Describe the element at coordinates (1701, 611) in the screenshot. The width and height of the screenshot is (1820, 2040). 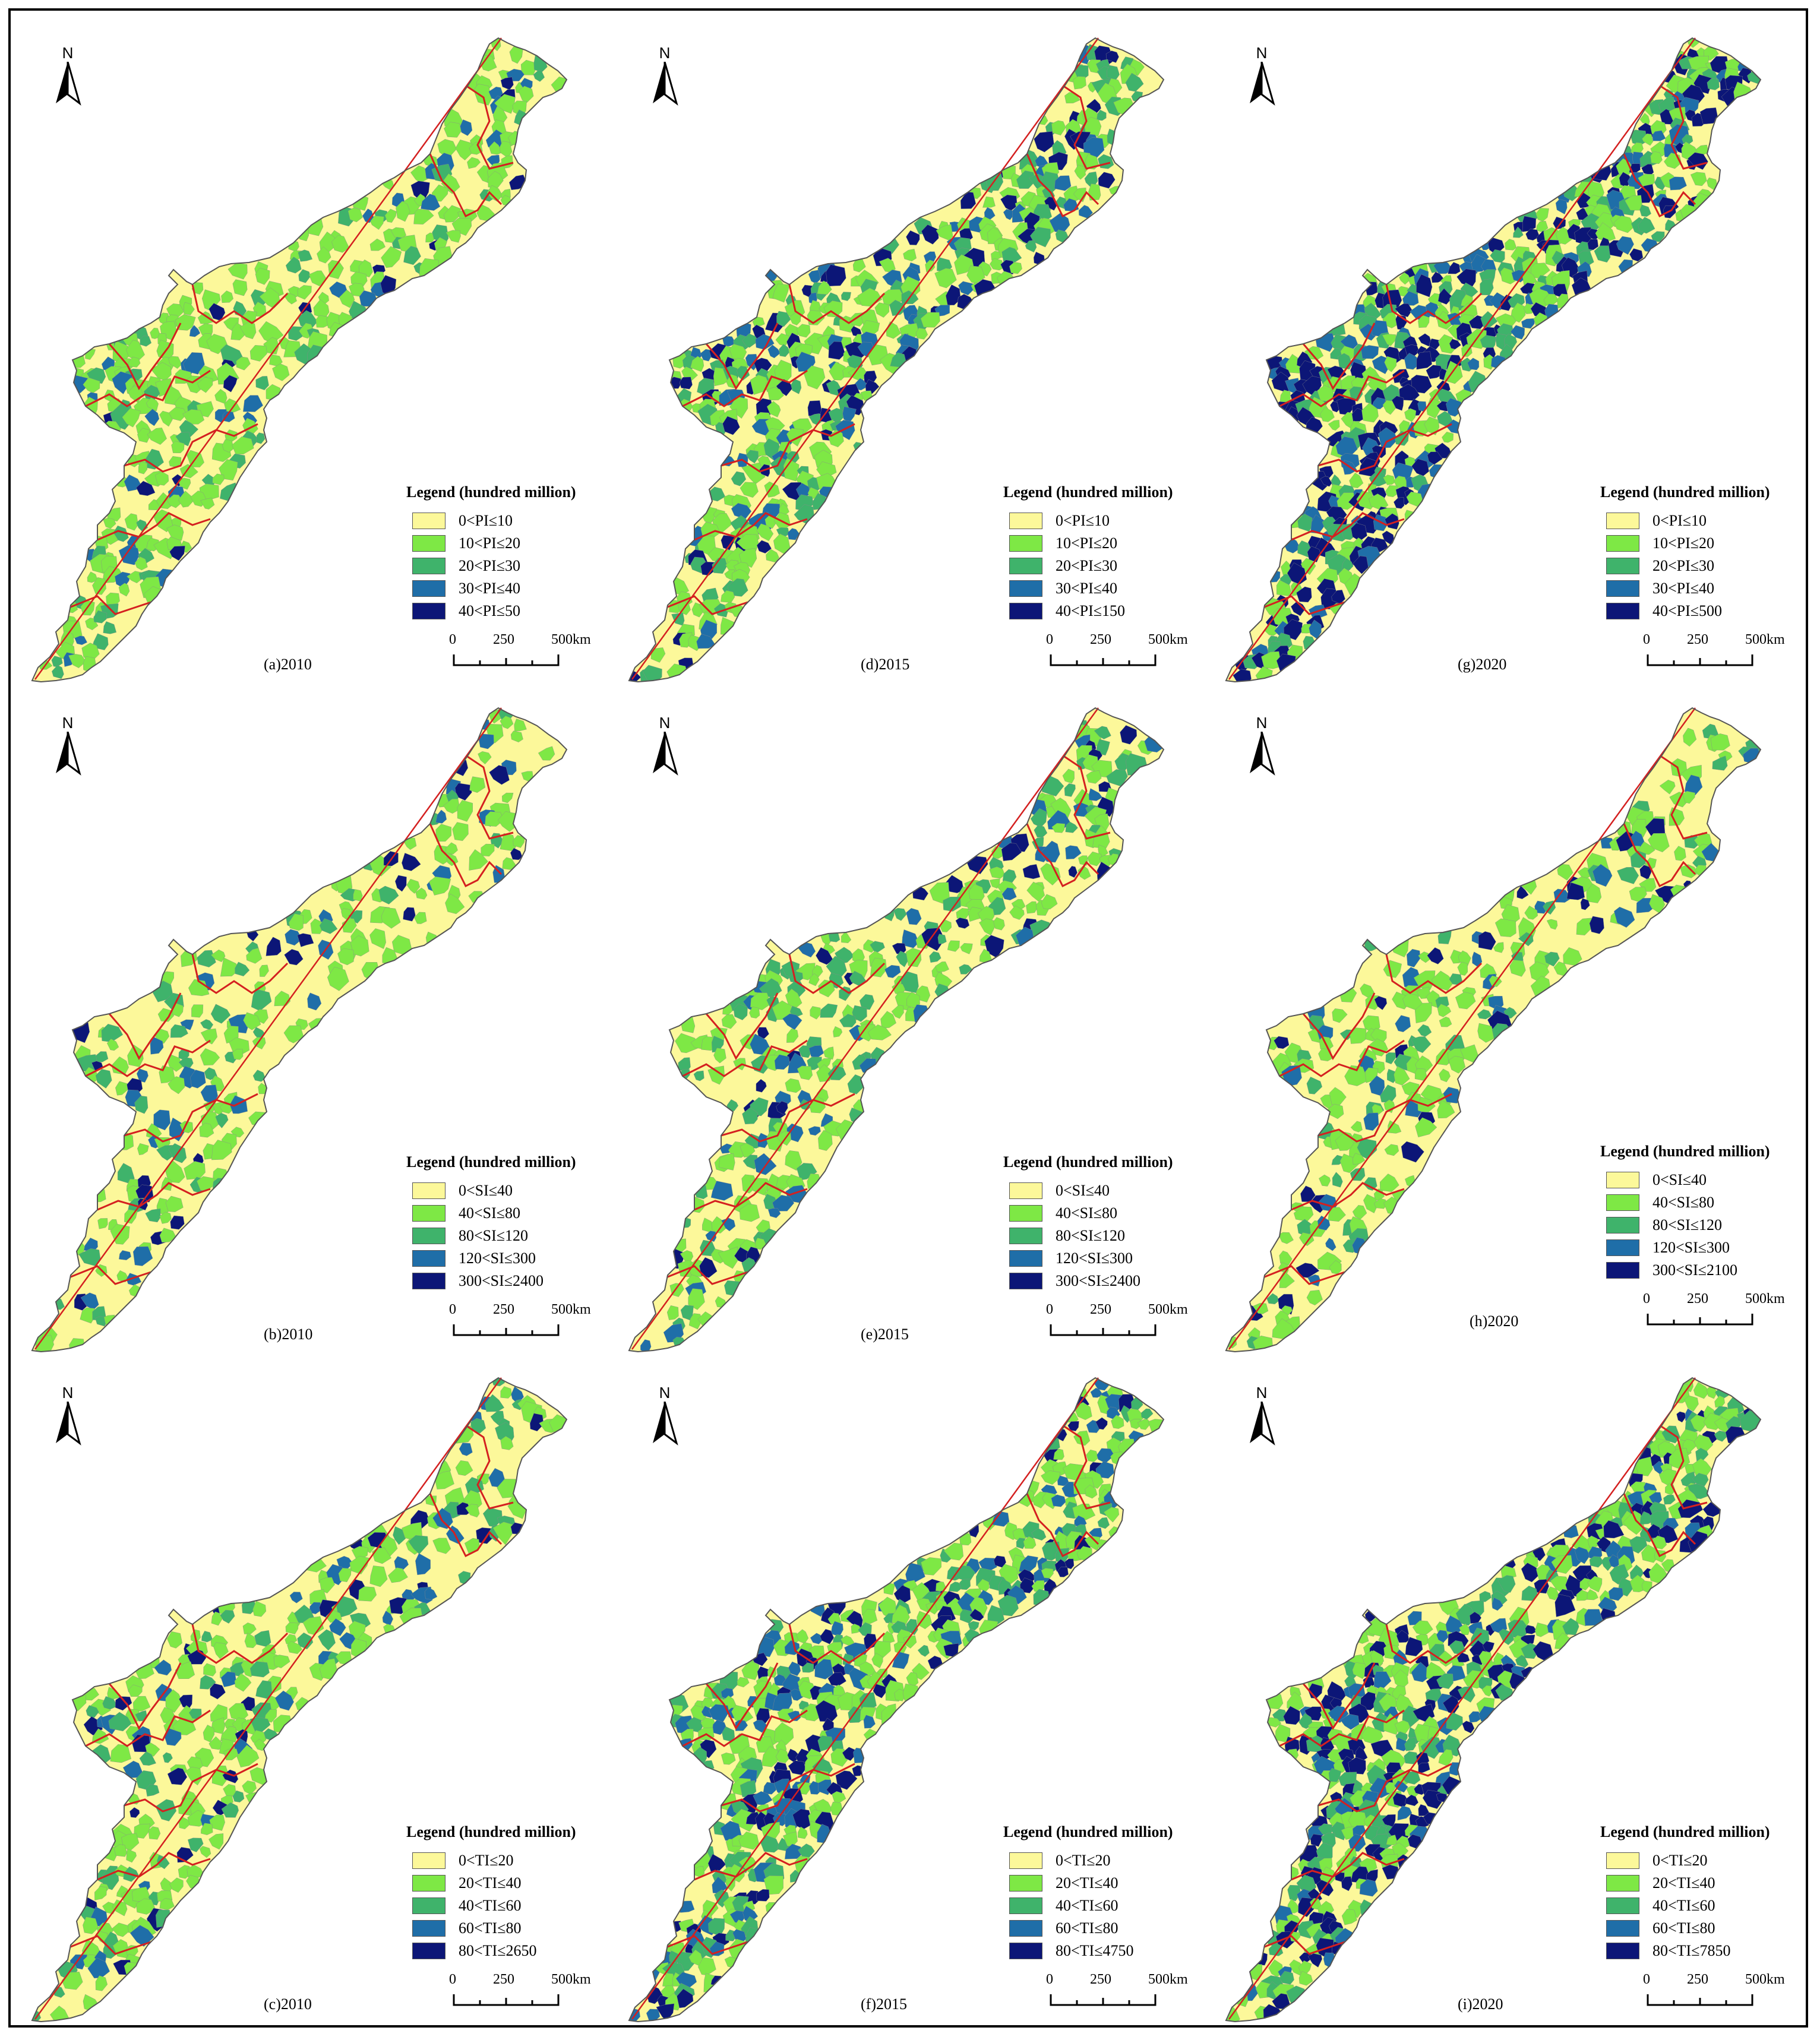
I see `legend-item: 40<PI≤500` at that location.